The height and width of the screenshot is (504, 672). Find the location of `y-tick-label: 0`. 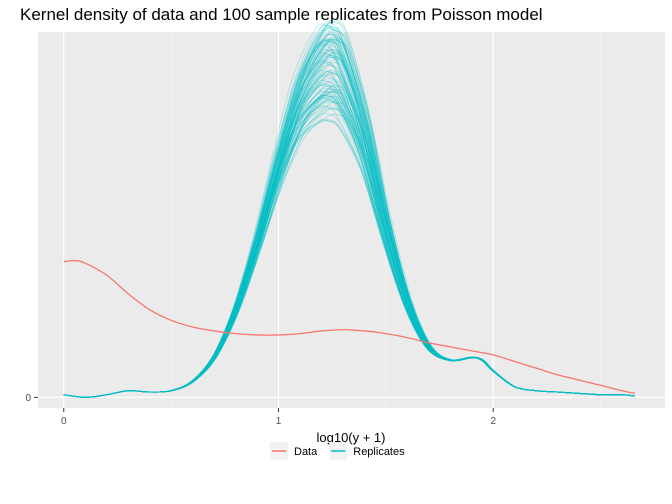

y-tick-label: 0 is located at coordinates (28, 398).